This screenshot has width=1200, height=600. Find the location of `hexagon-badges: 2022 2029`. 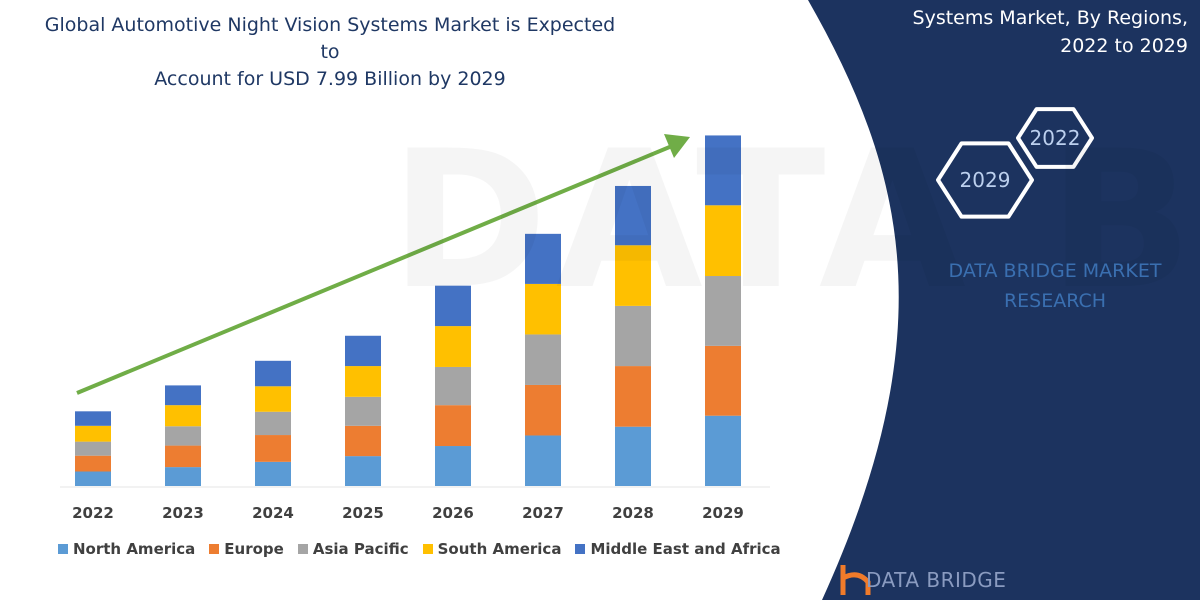

hexagon-badges: 2022 2029 is located at coordinates (1015, 163).